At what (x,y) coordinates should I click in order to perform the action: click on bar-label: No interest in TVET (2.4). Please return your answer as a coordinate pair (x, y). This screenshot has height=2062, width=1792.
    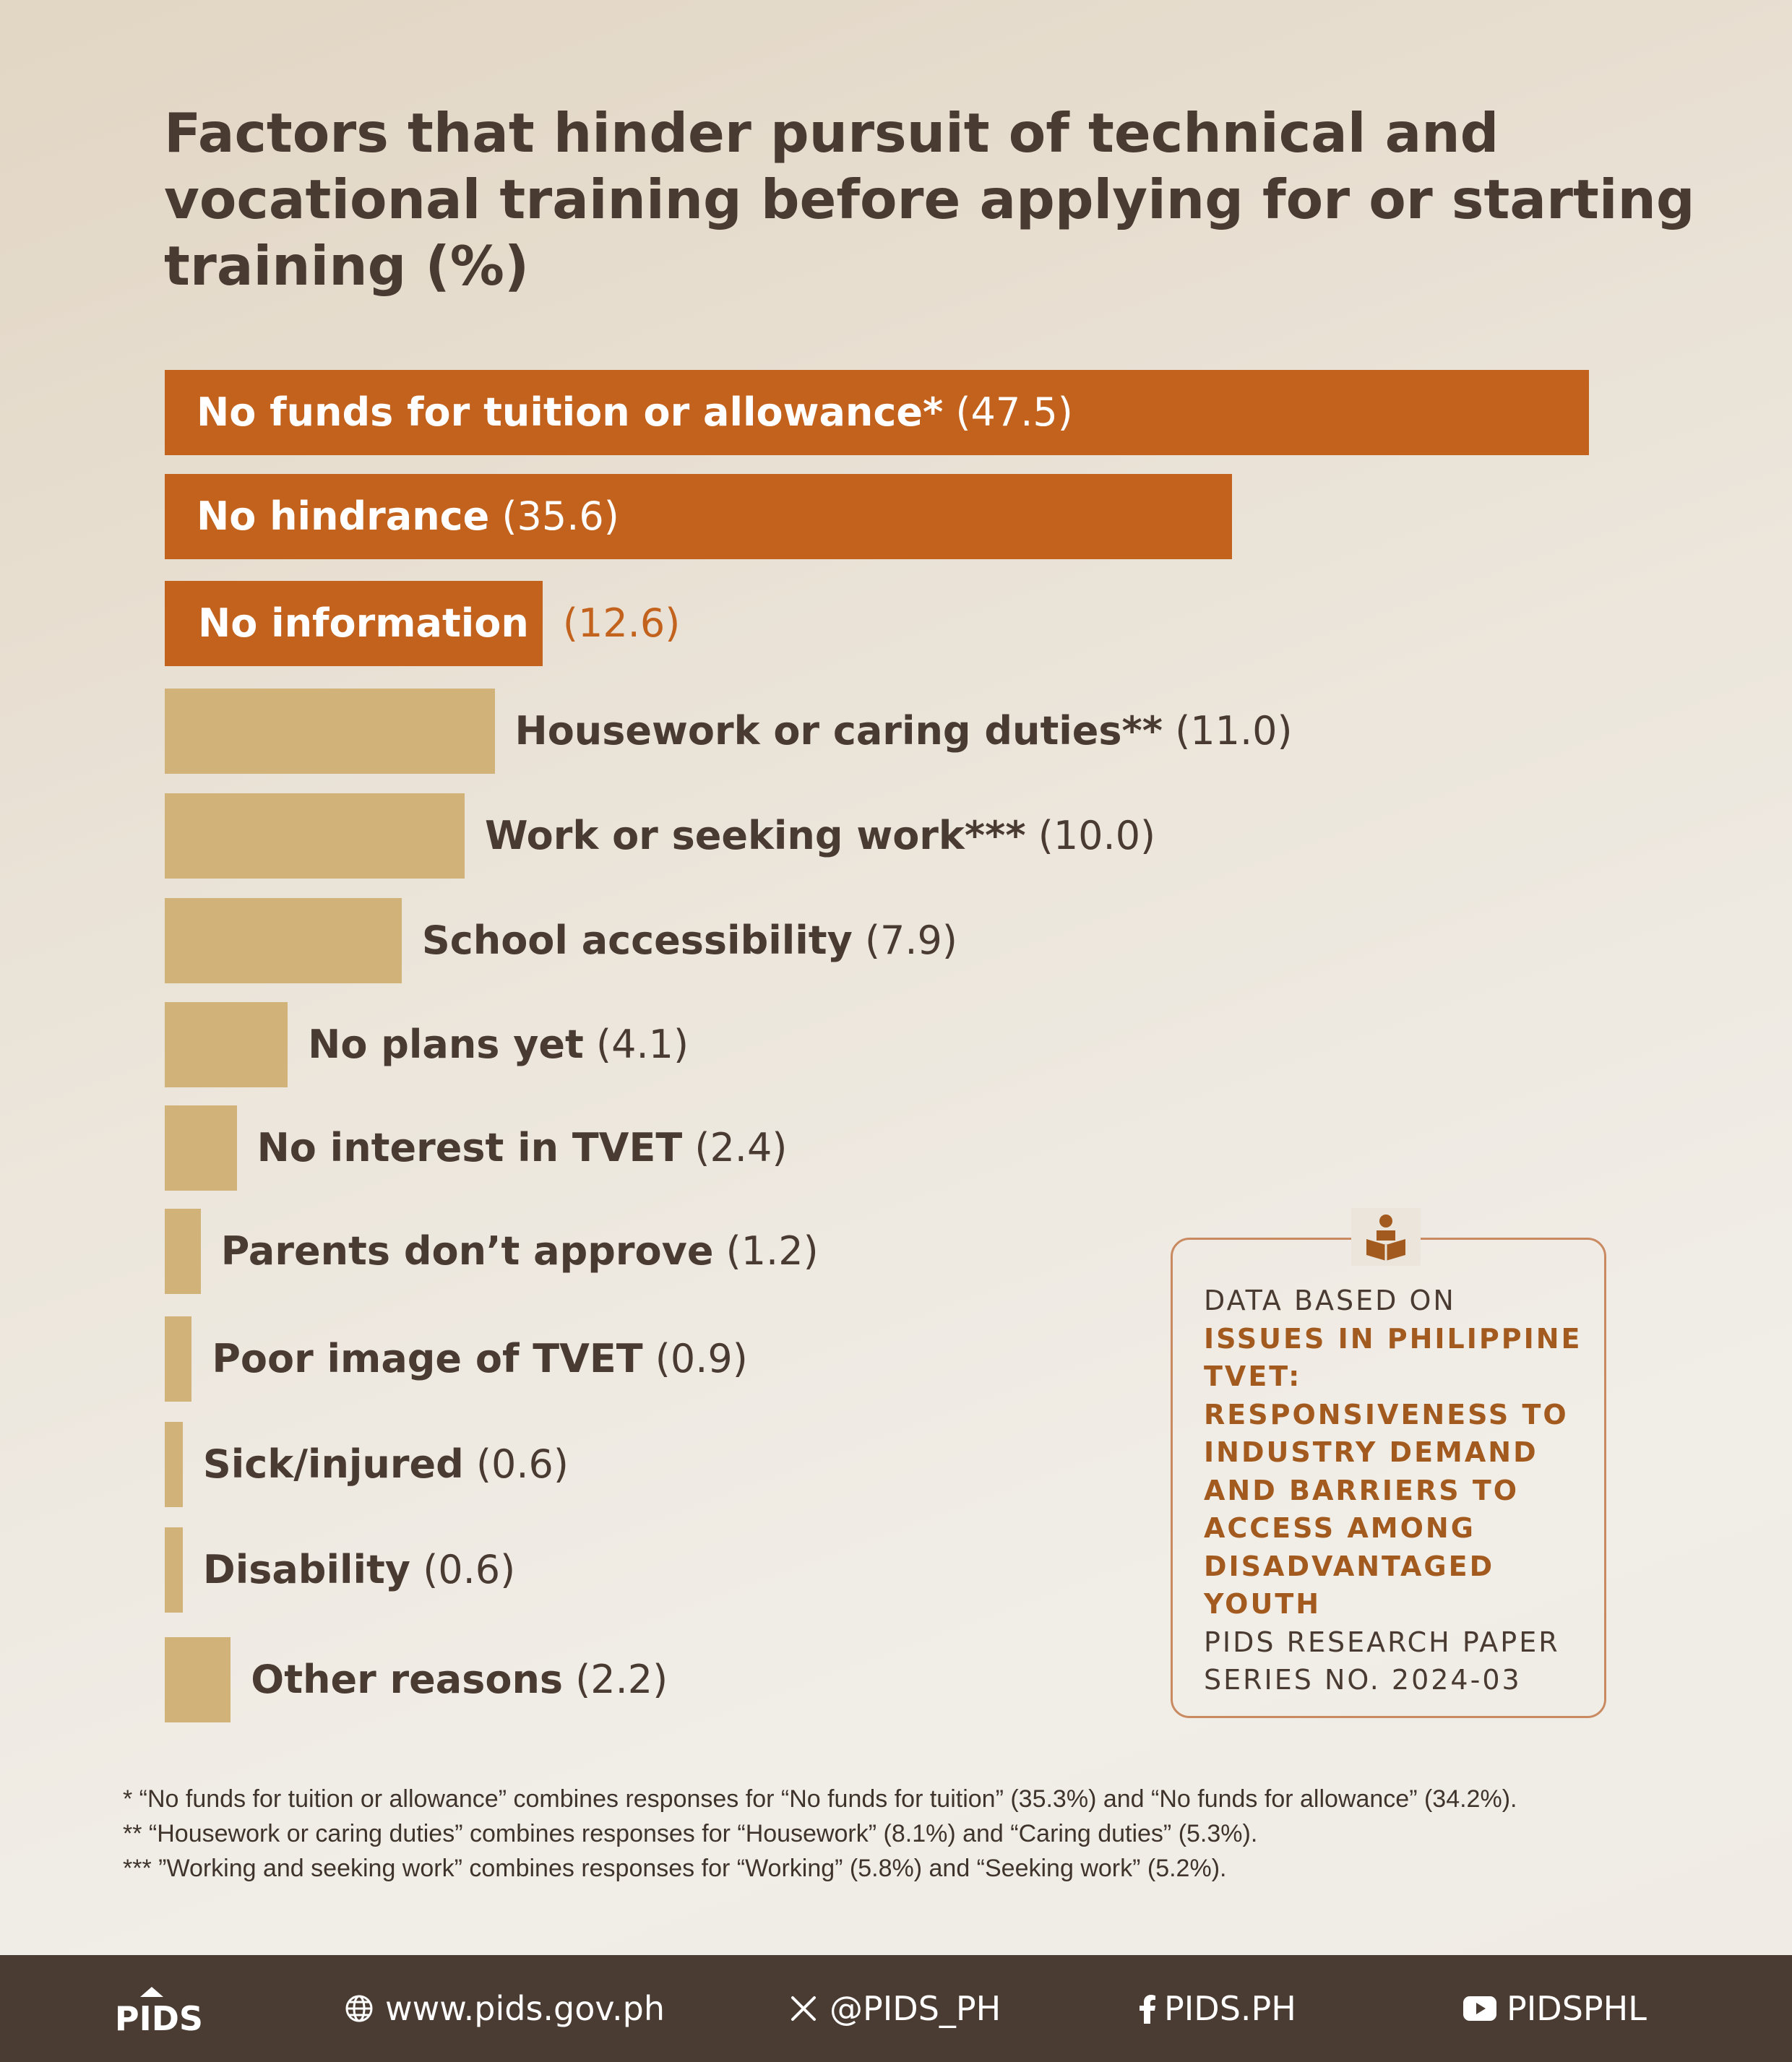
    Looking at the image, I should click on (522, 1148).